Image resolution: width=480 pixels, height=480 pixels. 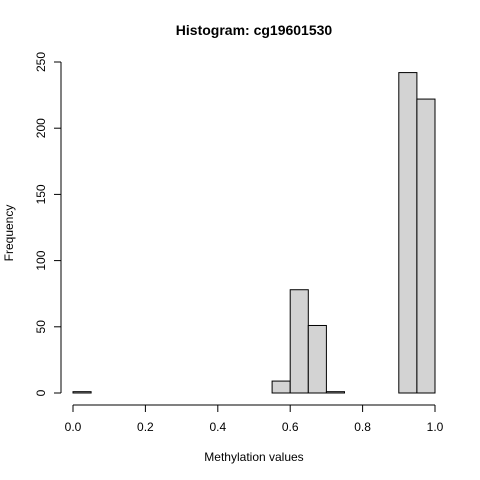 I want to click on x-tick-label: 0.6, so click(x=290, y=427).